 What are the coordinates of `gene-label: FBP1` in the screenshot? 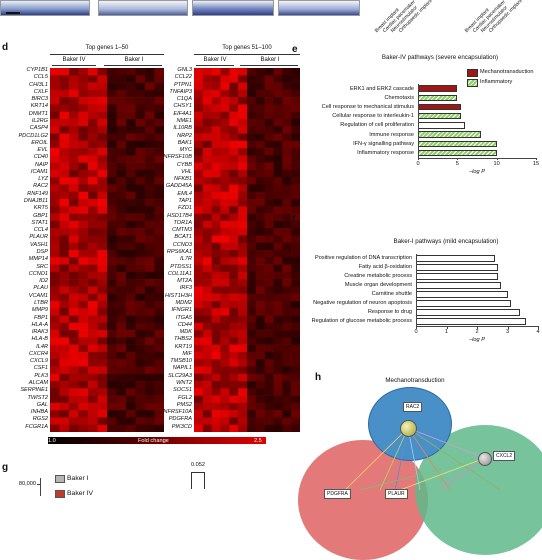 It's located at (41, 317).